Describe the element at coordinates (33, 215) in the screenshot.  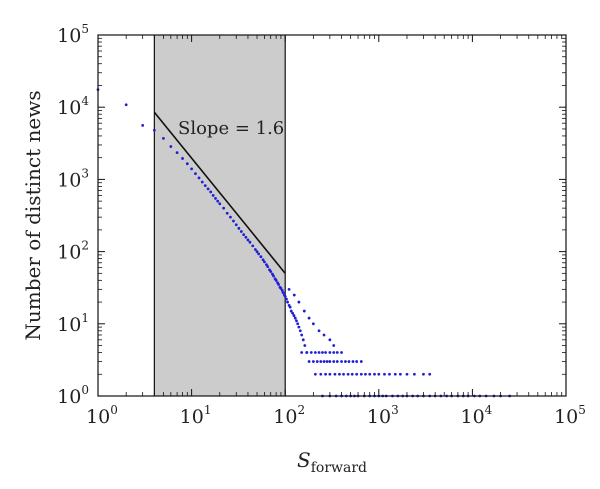
I see `y-axis-label: Number of distinct news` at that location.